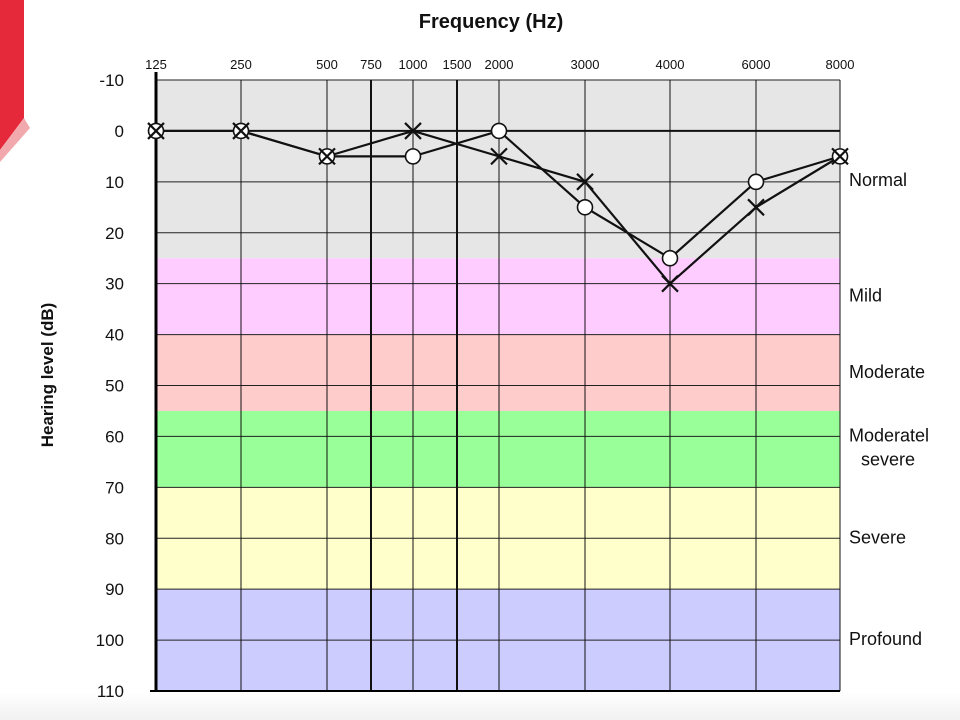  Describe the element at coordinates (887, 372) in the screenshot. I see `band-label: Moderate` at that location.